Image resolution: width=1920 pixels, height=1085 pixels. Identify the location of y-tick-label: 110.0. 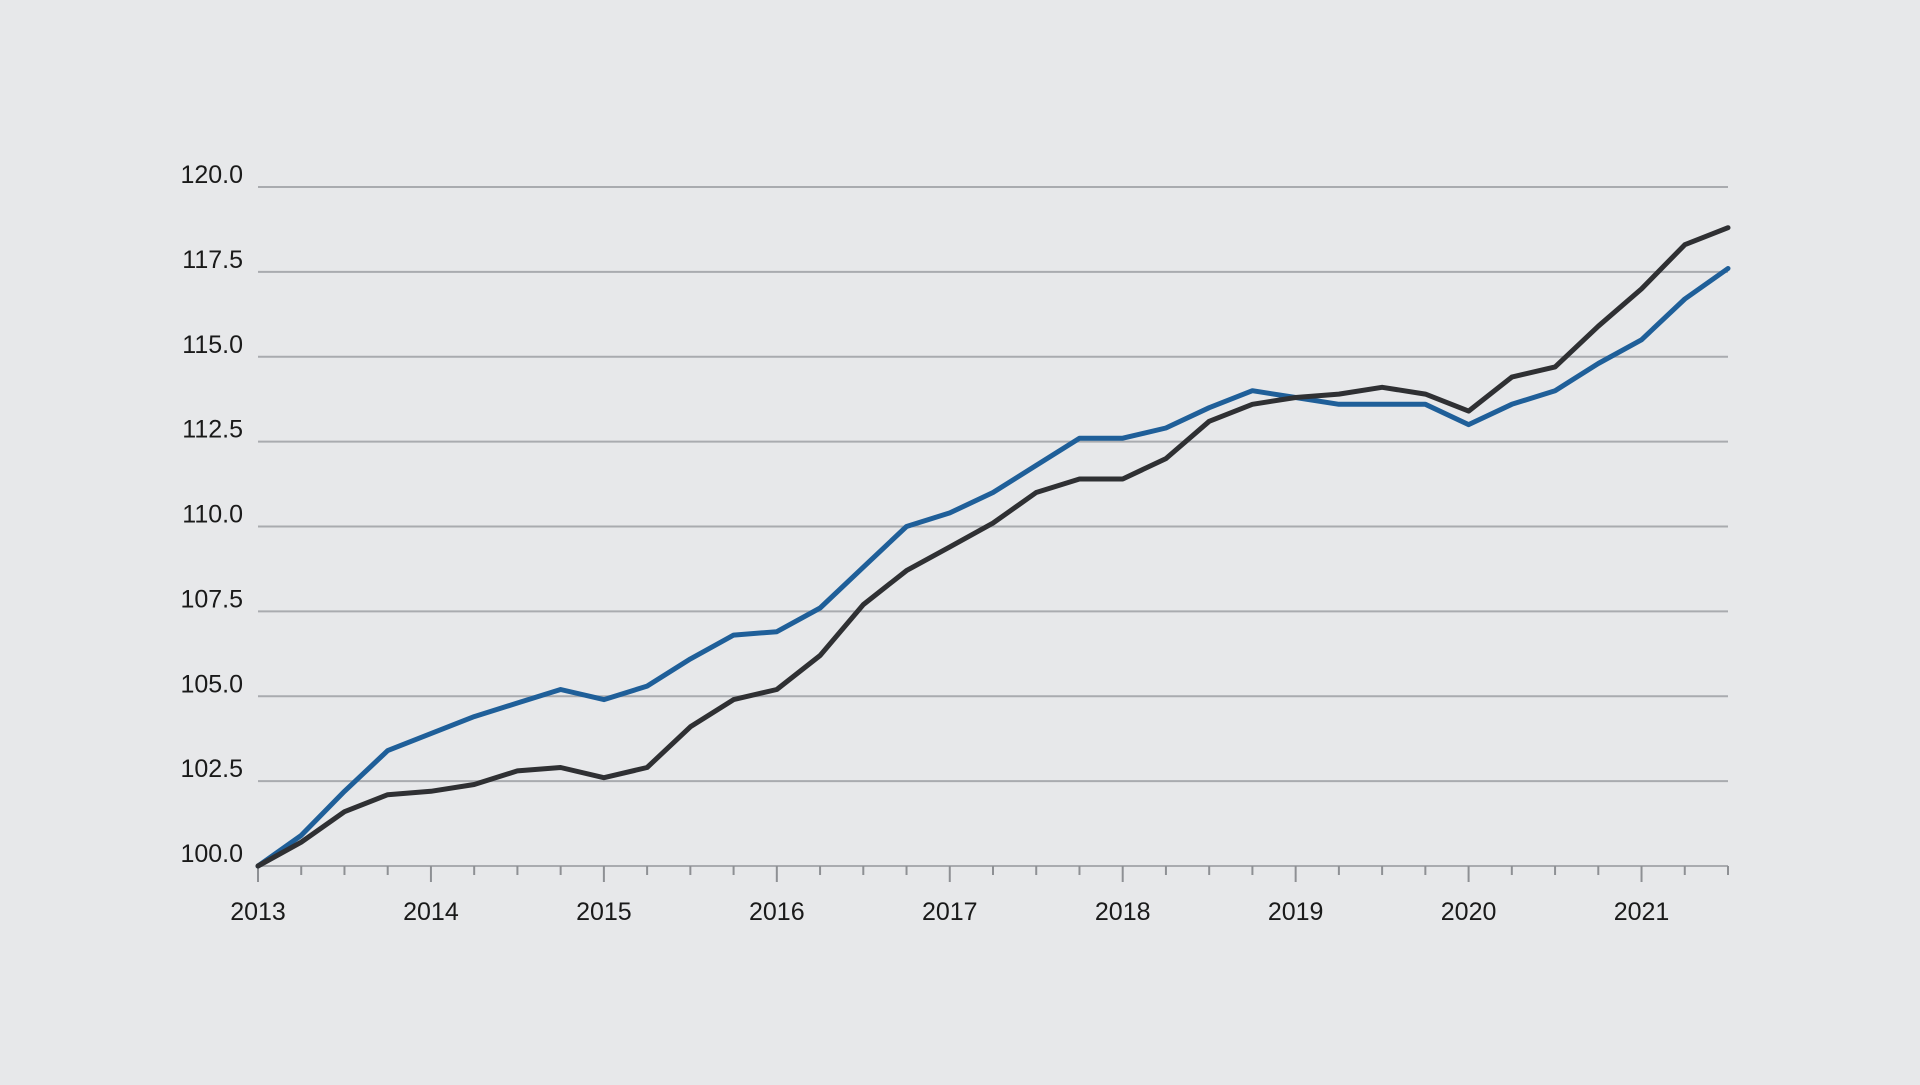
(212, 515).